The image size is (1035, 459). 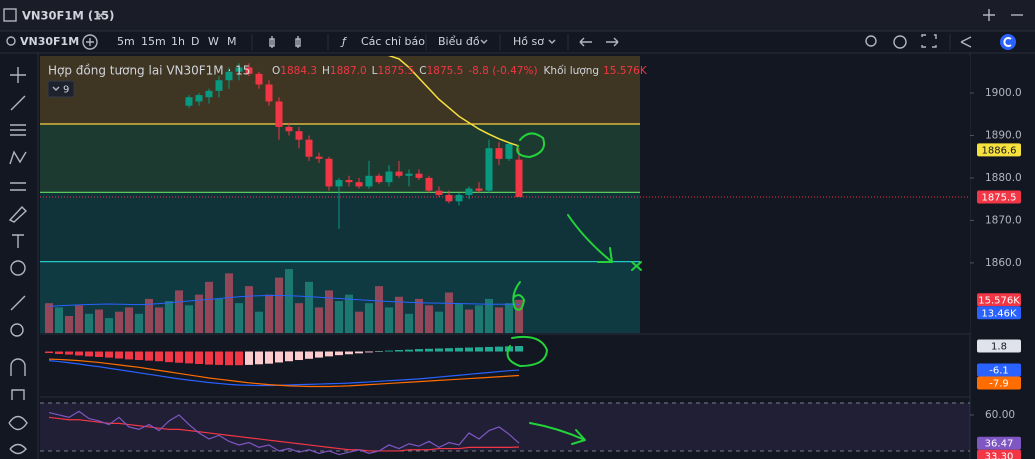 I want to click on rsi-ma-line, so click(x=284, y=434).